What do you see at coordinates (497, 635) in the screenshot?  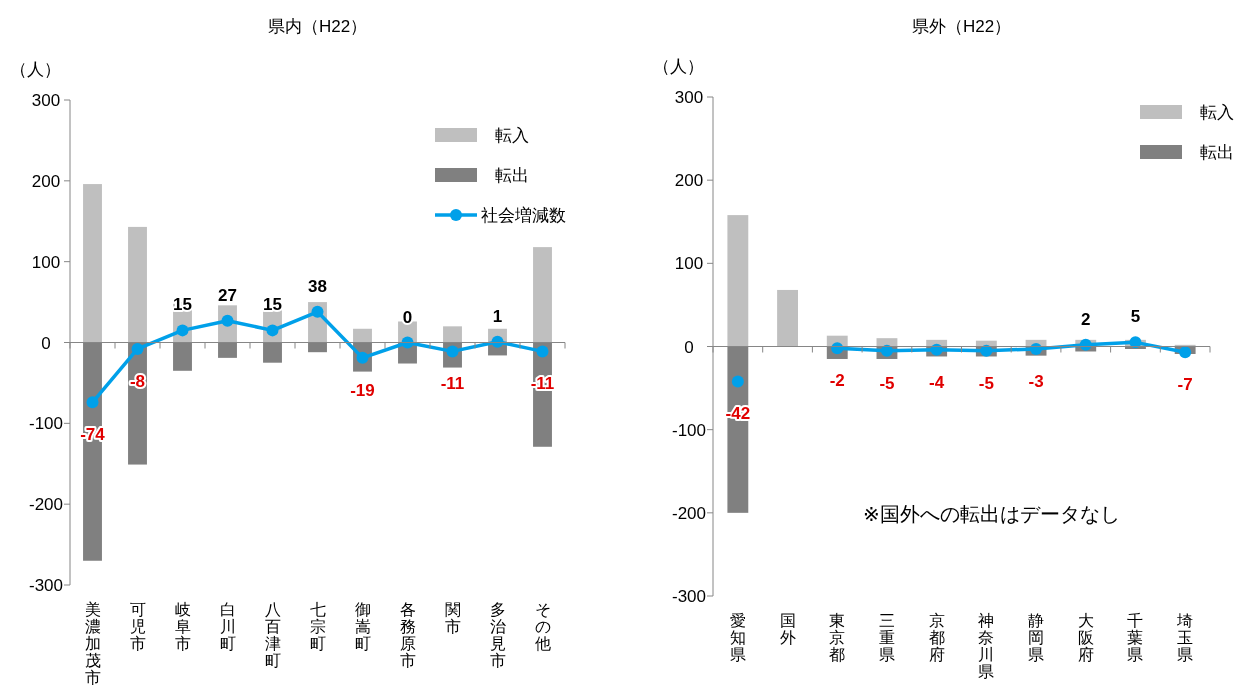 I see `x-tick-label: 多治見市` at bounding box center [497, 635].